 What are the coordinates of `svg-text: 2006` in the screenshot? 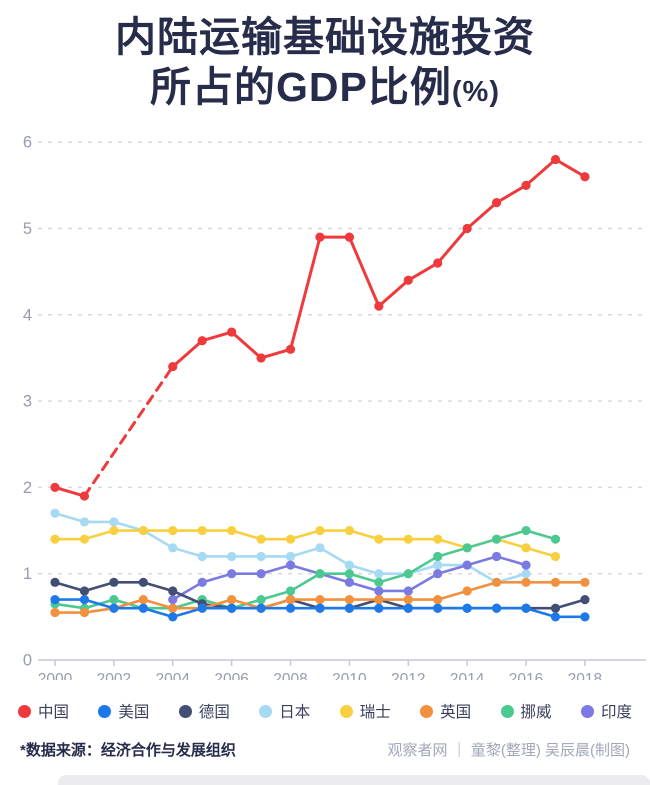 It's located at (231, 675).